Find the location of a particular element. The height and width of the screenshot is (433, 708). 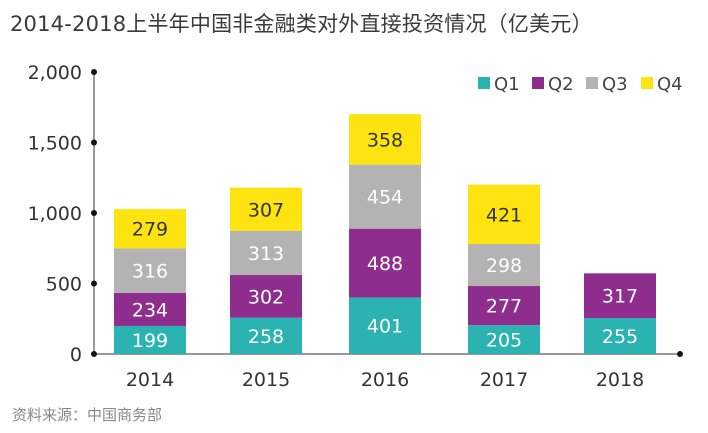

data-label: 277 is located at coordinates (504, 307).